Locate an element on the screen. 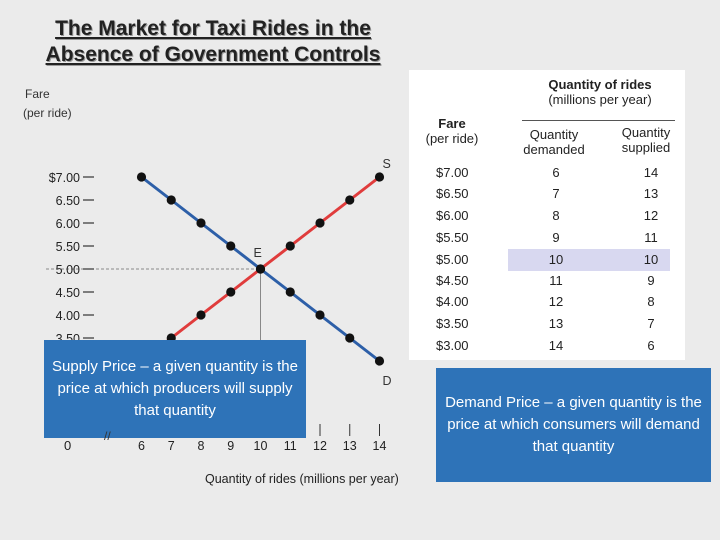 This screenshot has width=720, height=540. supplied-cell: 10 is located at coordinates (651, 259).